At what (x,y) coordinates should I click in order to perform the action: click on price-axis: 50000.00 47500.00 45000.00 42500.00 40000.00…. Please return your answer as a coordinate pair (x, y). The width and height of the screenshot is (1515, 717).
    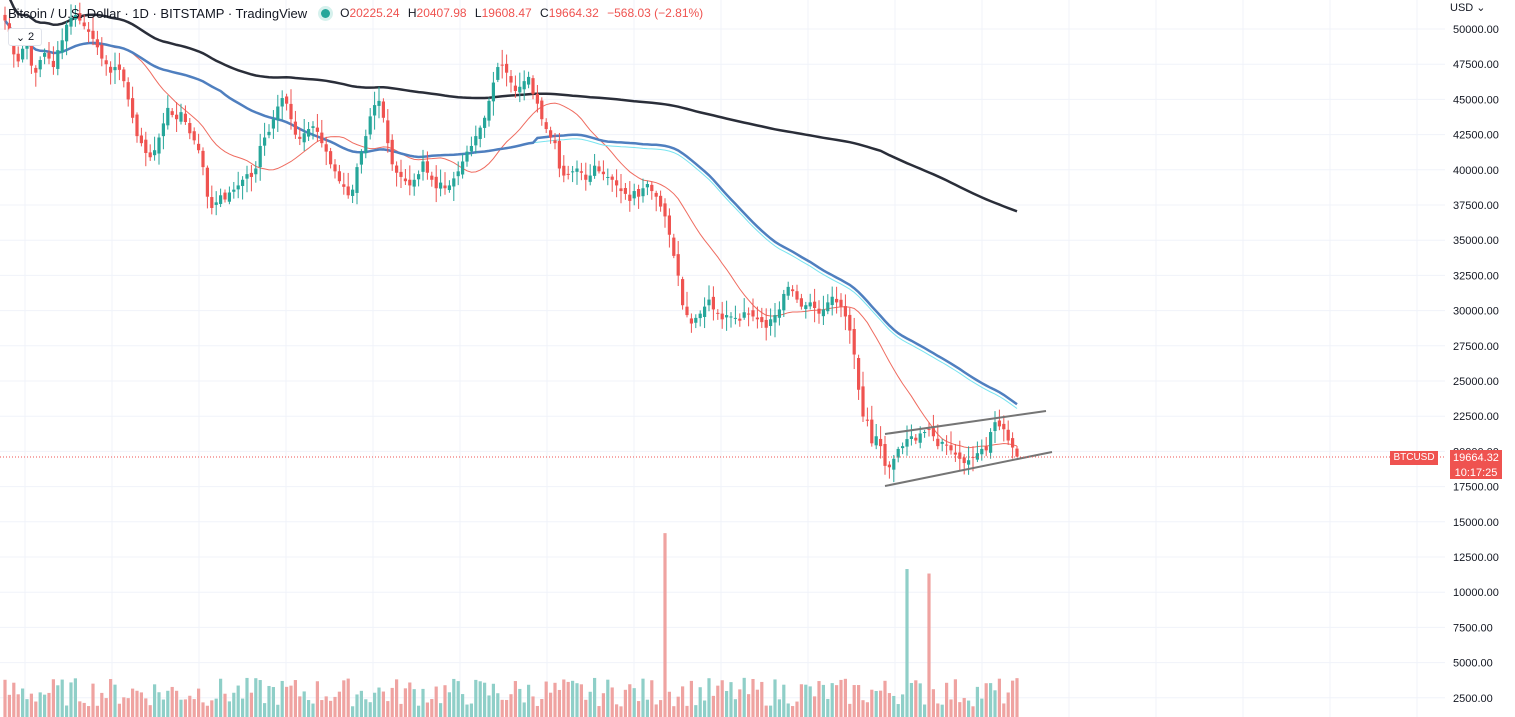
    Looking at the image, I should click on (1480, 358).